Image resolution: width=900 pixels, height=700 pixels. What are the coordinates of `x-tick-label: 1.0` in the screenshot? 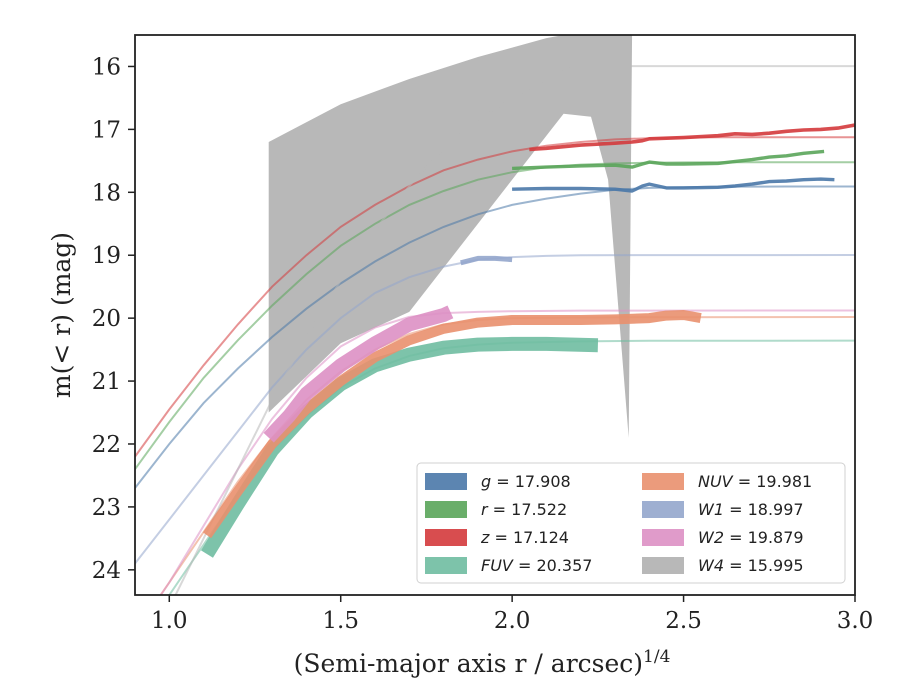 It's located at (169, 621).